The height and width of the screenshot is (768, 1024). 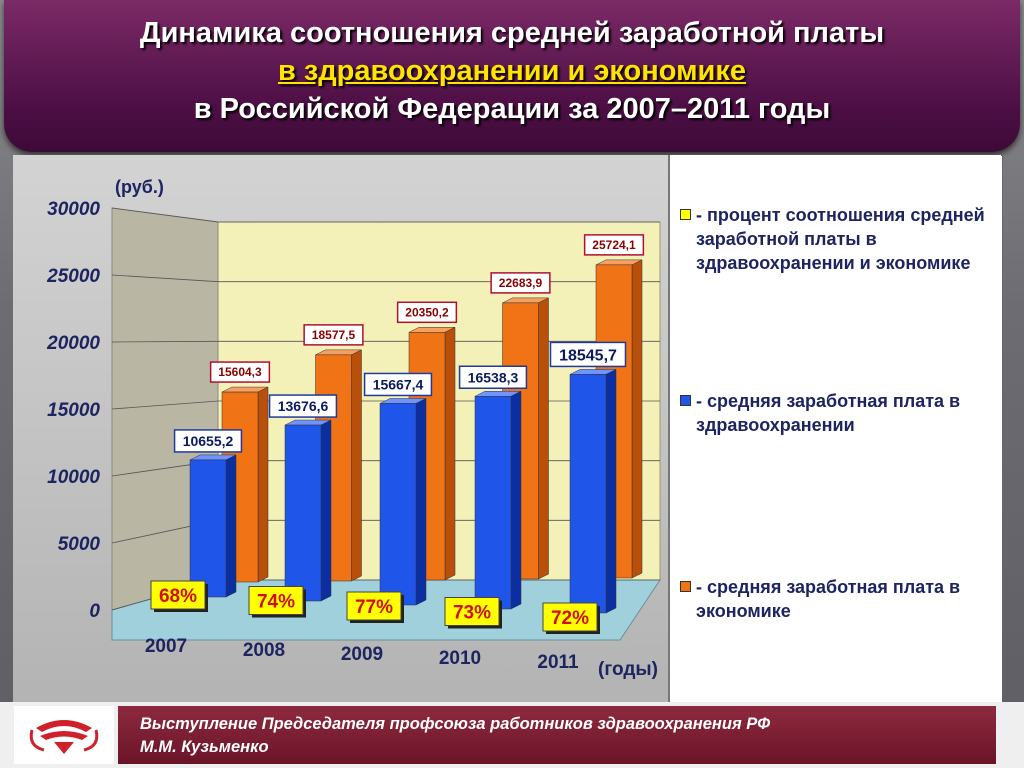 What do you see at coordinates (558, 662) in the screenshot?
I see `x-tick-label: 2011` at bounding box center [558, 662].